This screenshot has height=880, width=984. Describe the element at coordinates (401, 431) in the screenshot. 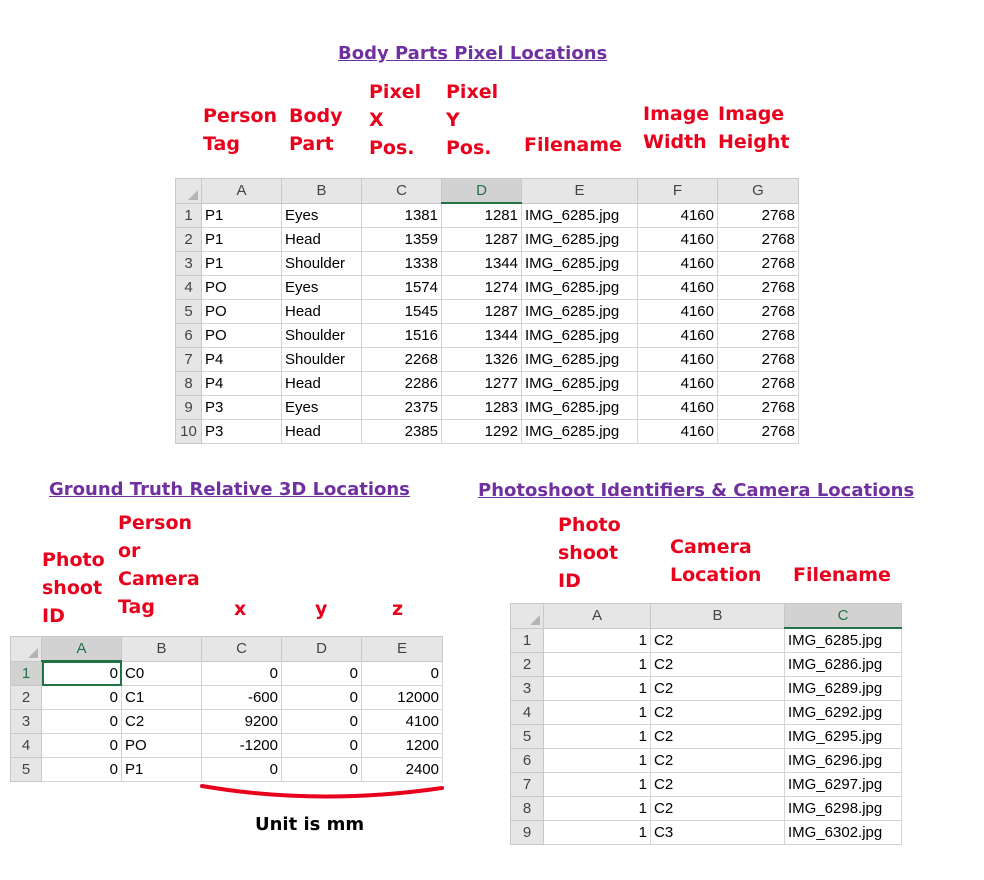

I see `cell: 2385` at that location.